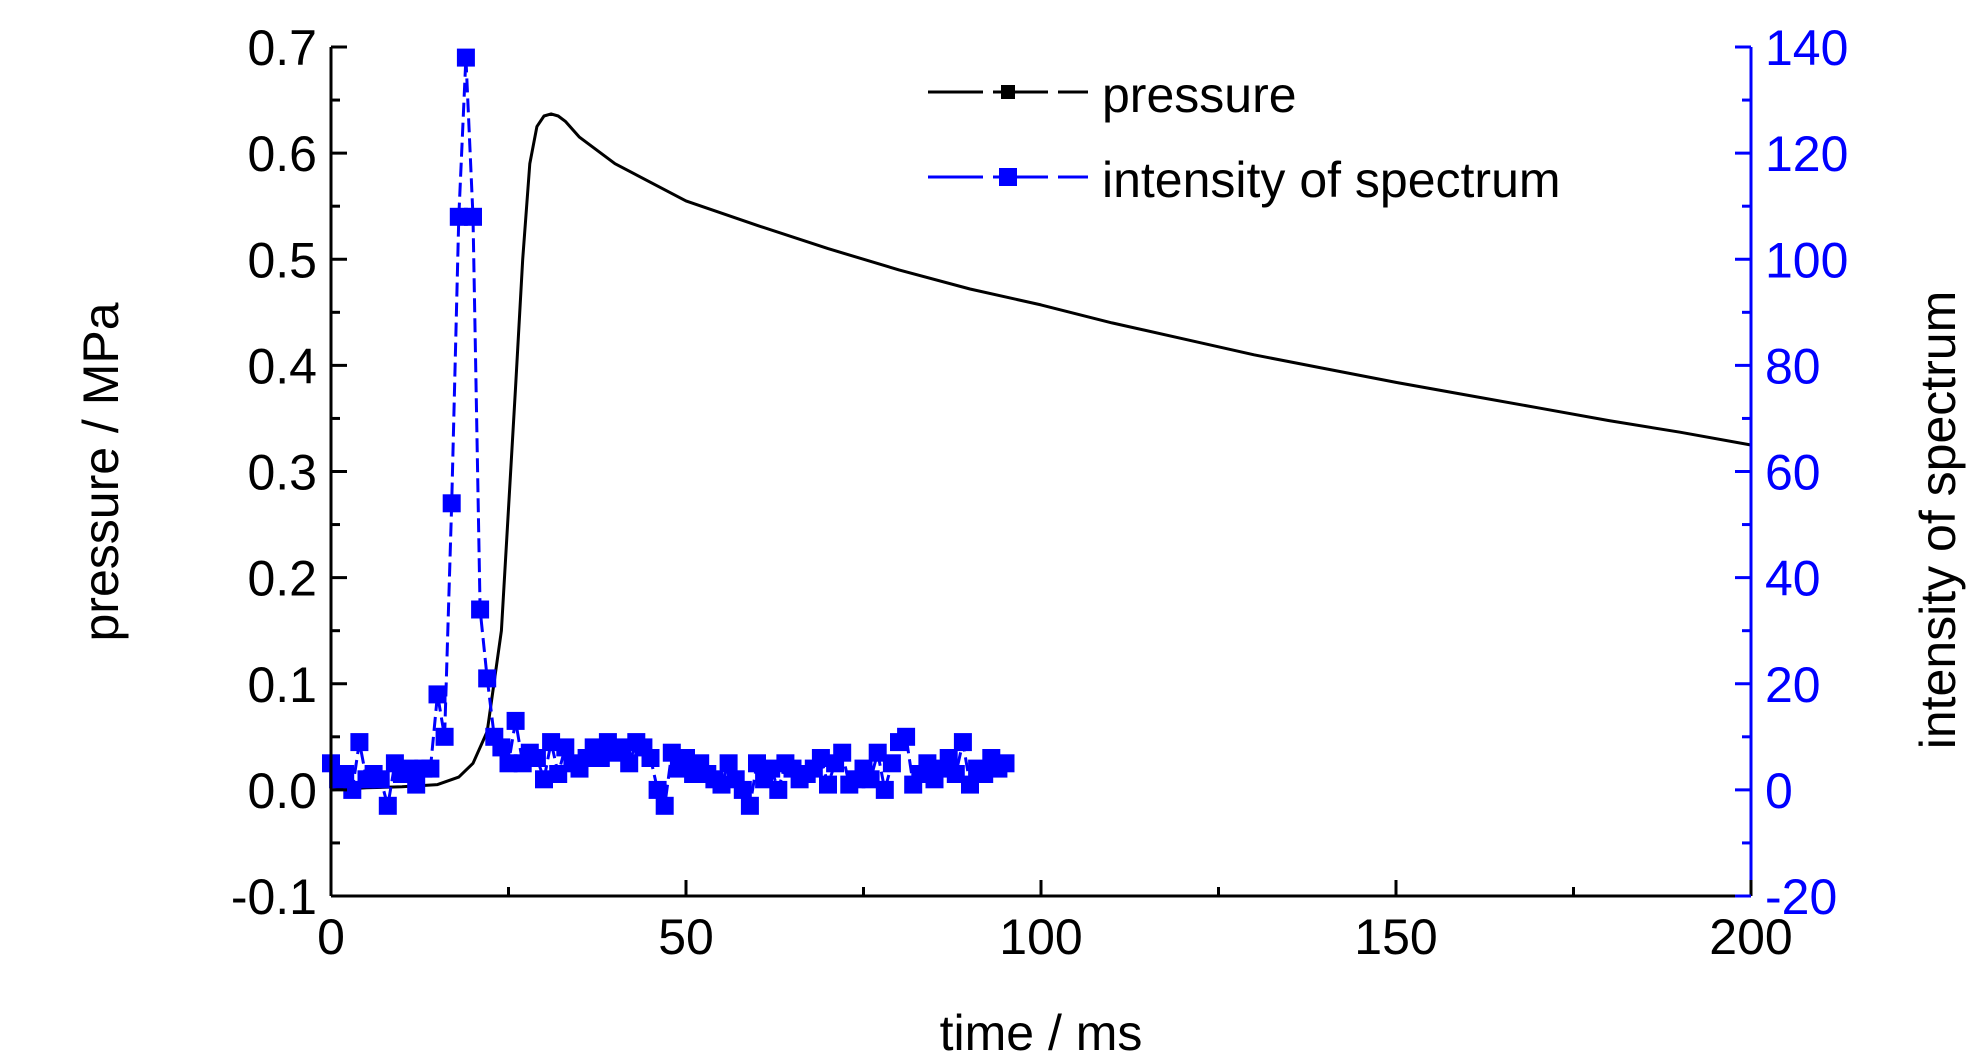 Image resolution: width=1984 pixels, height=1062 pixels. Describe the element at coordinates (1793, 473) in the screenshot. I see `y-right-tick-label-4: 60` at that location.